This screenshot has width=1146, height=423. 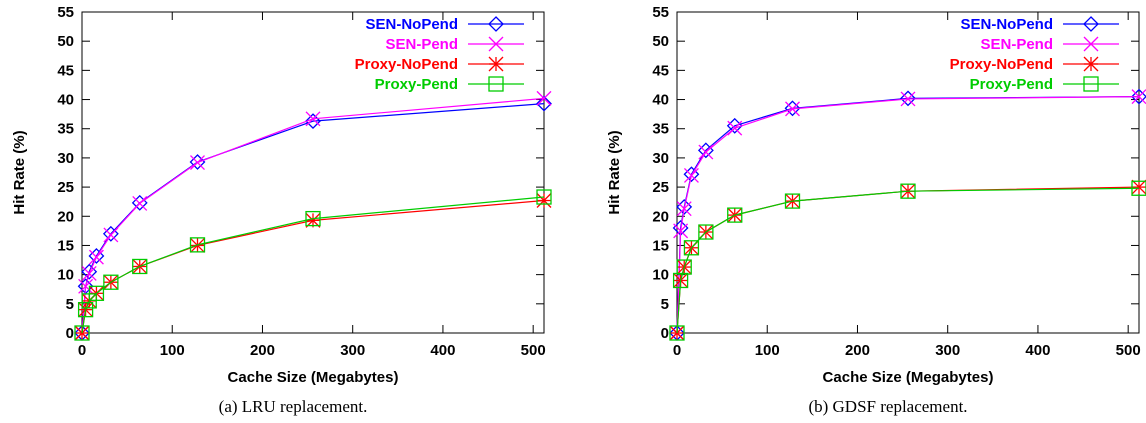 I want to click on chart-1-ytick-label: 5, so click(x=665, y=304).